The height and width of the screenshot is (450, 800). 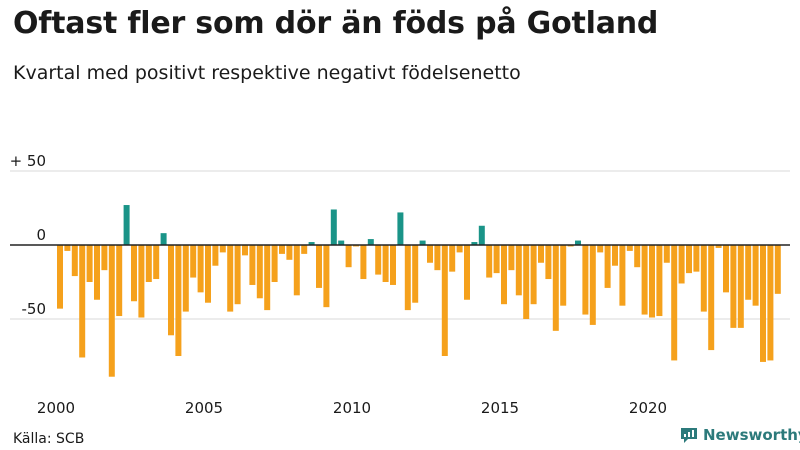 What do you see at coordinates (352, 408) in the screenshot?
I see `x-tick-label: 2010` at bounding box center [352, 408].